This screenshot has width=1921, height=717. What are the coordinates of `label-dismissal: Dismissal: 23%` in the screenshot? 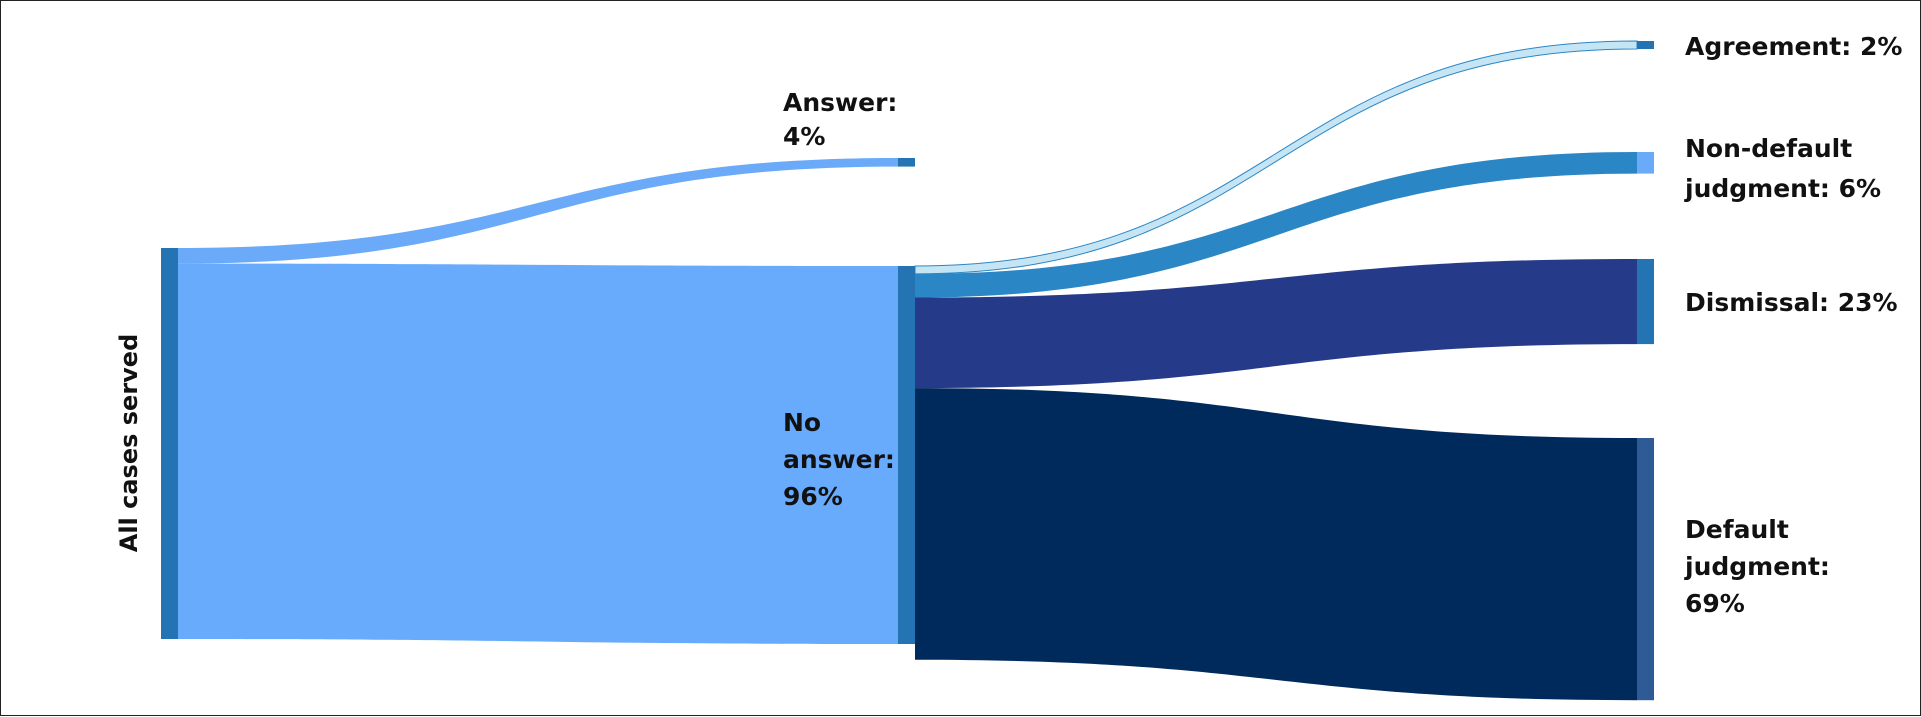 It's located at (1791, 302).